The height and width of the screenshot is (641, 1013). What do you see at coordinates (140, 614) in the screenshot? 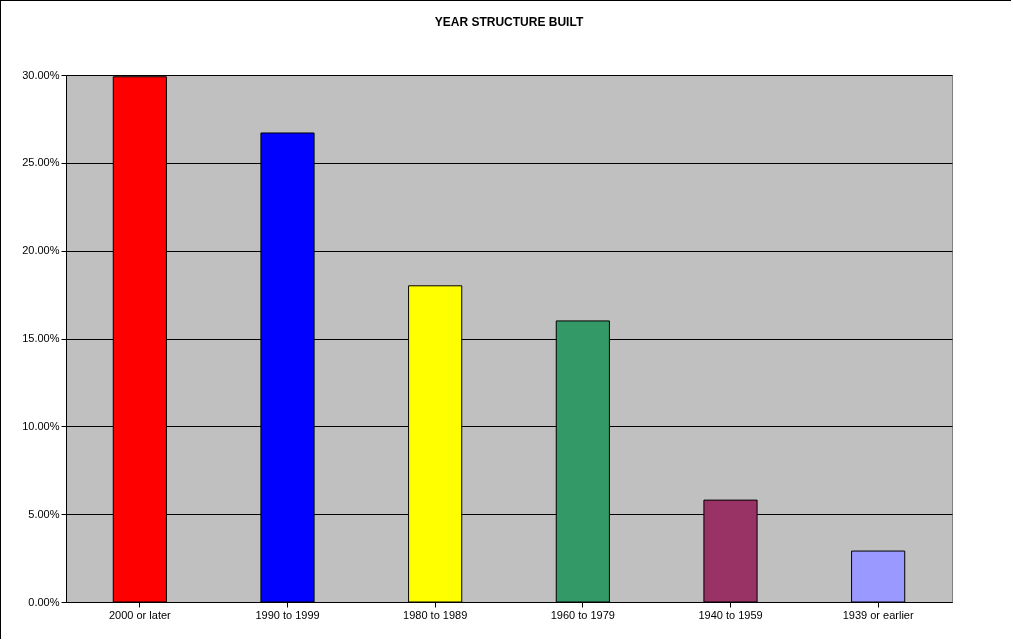
I see `x-tick-label: 2000 or later` at bounding box center [140, 614].